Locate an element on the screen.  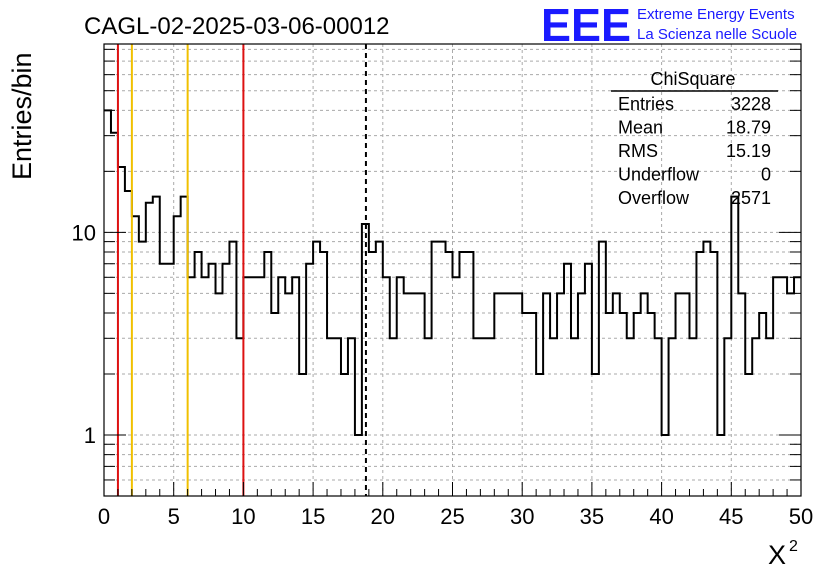
x-tick-label: 40 is located at coordinates (661, 516).